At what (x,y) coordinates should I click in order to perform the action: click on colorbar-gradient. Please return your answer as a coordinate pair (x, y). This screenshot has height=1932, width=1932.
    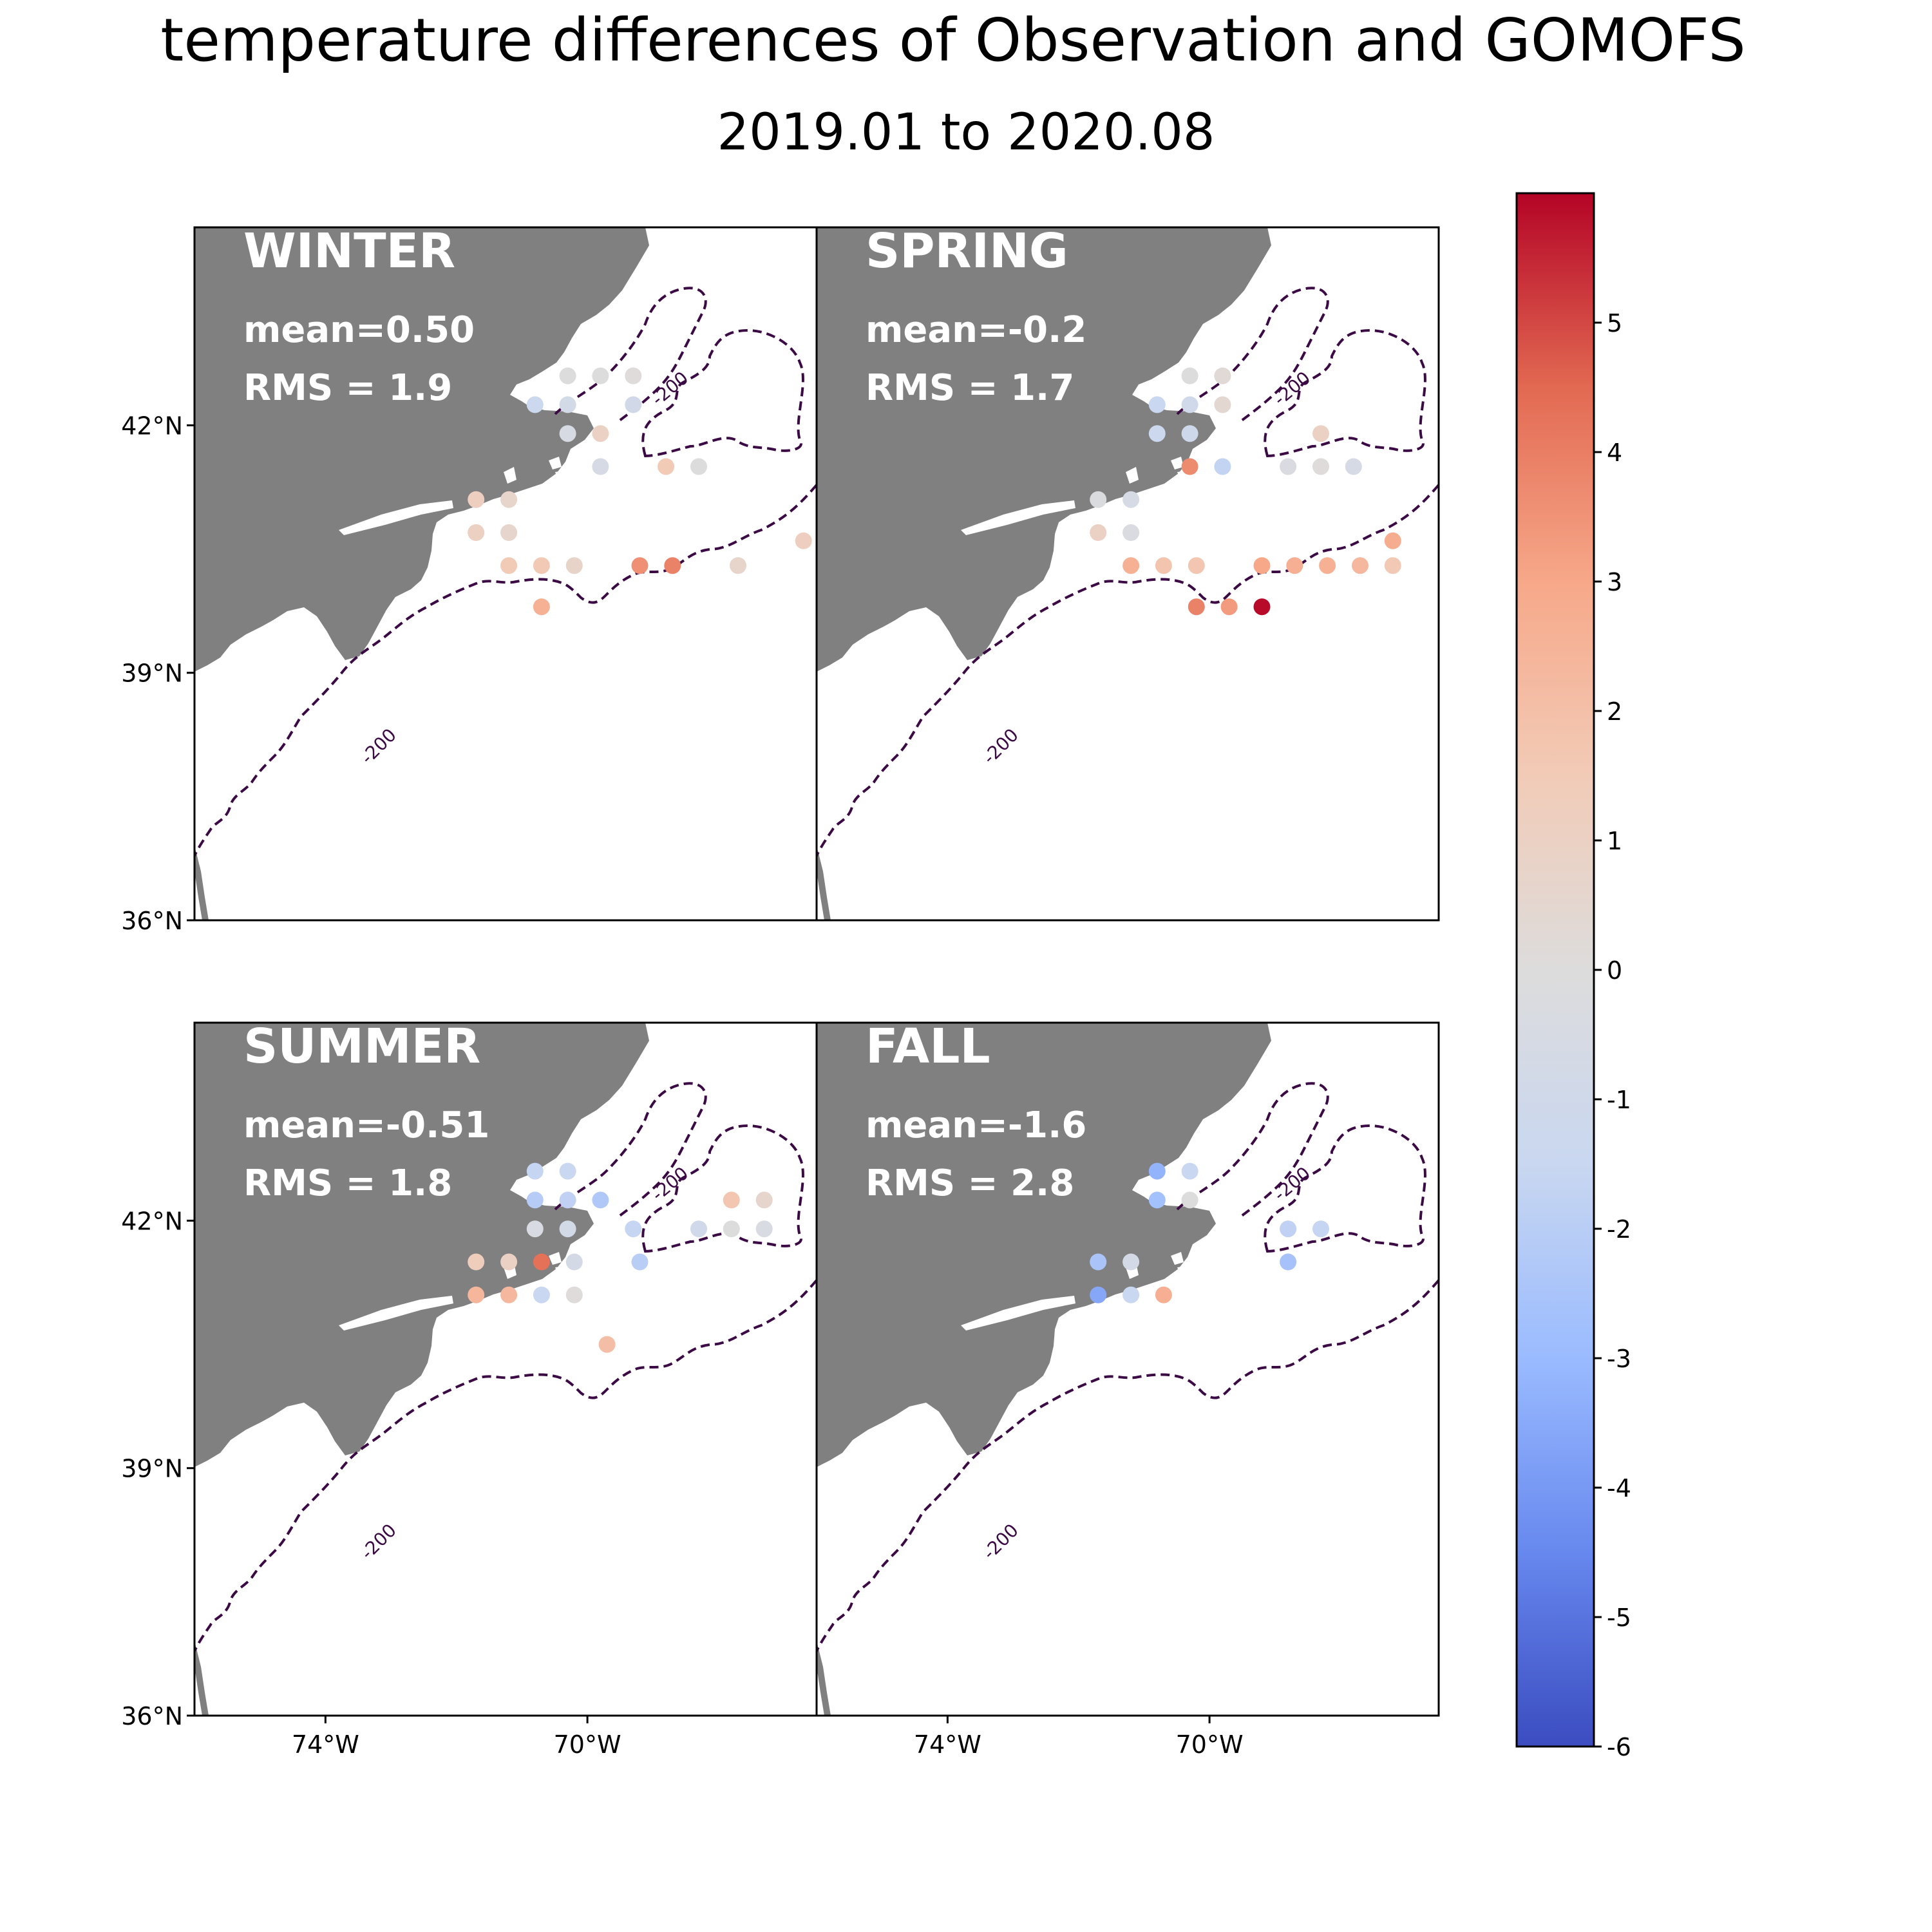
    Looking at the image, I should click on (1556, 970).